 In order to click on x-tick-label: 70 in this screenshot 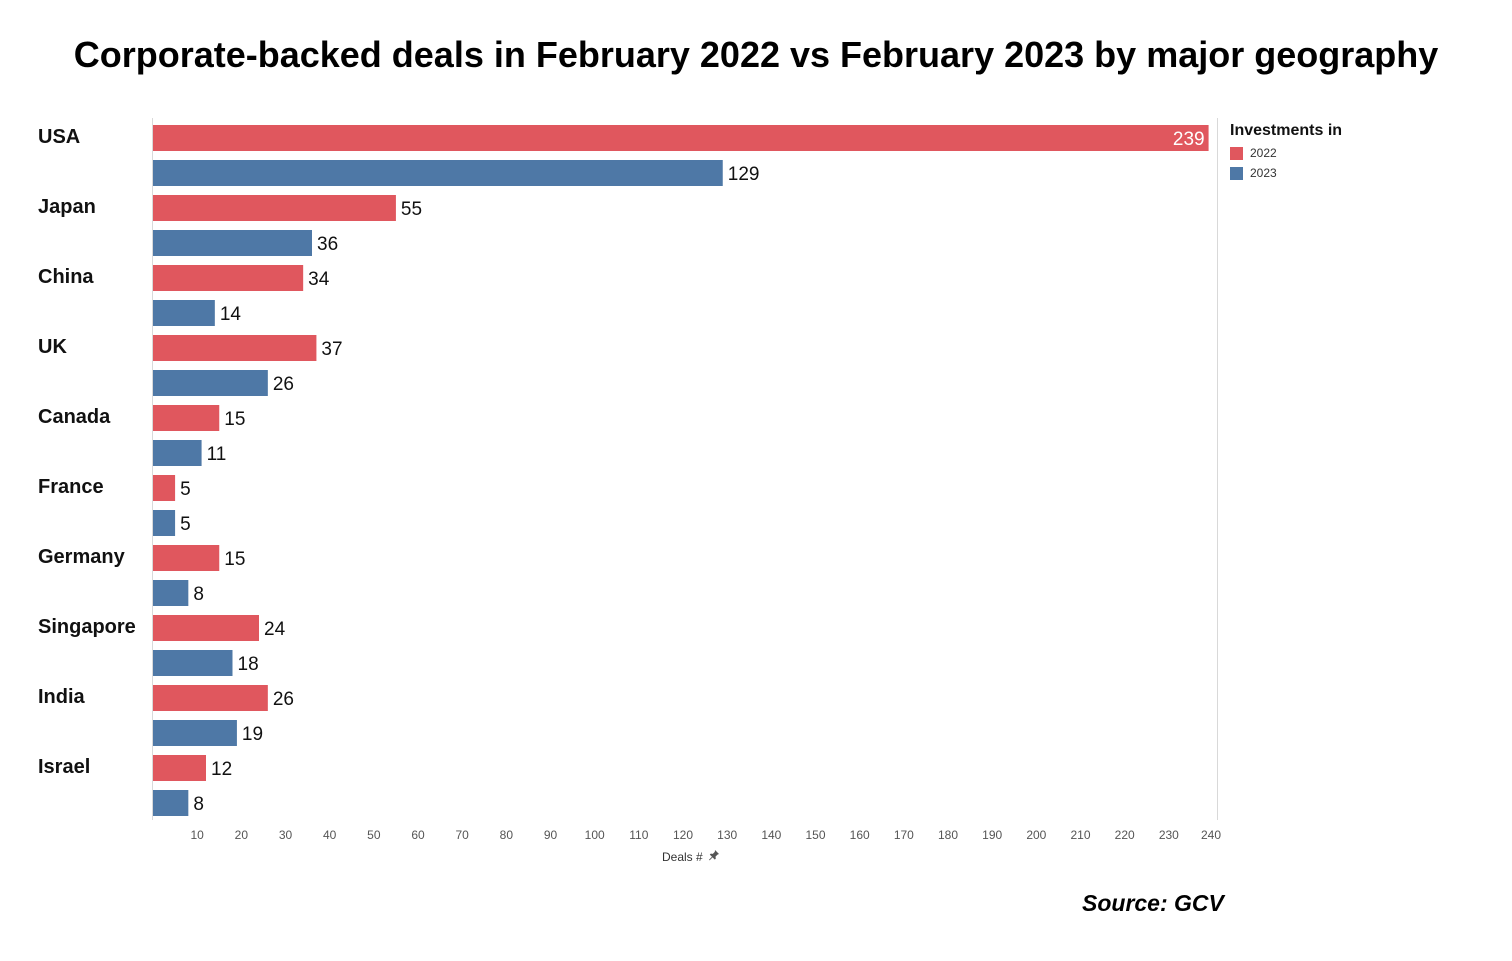, I will do `click(462, 835)`.